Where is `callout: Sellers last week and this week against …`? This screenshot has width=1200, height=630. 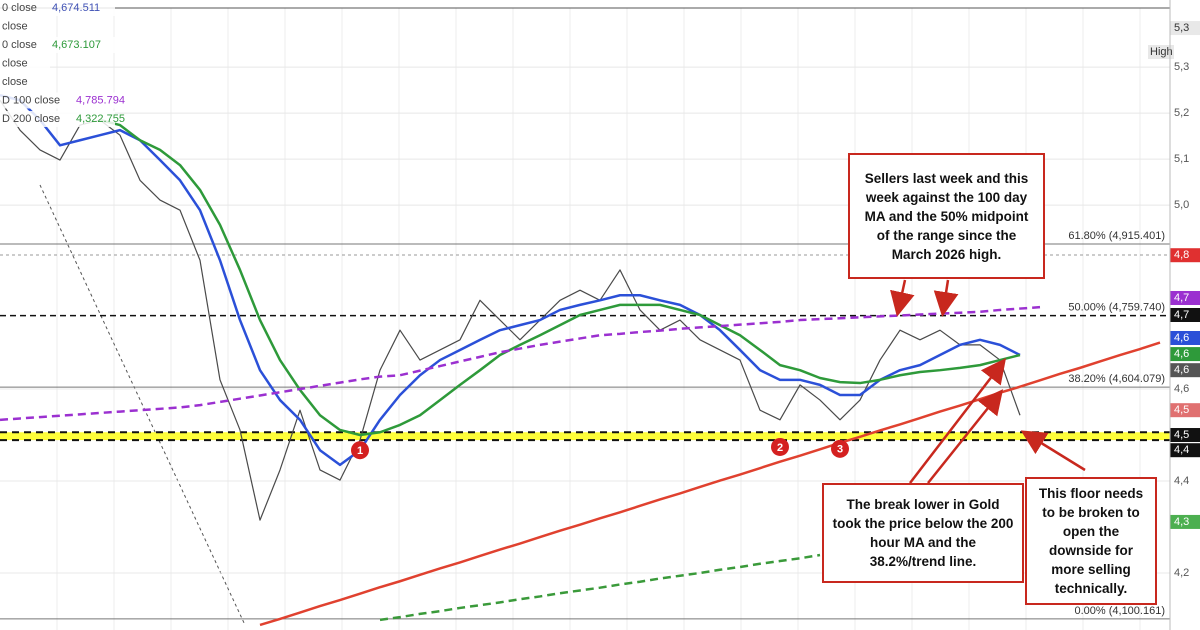
callout: Sellers last week and this week against … is located at coordinates (946, 216).